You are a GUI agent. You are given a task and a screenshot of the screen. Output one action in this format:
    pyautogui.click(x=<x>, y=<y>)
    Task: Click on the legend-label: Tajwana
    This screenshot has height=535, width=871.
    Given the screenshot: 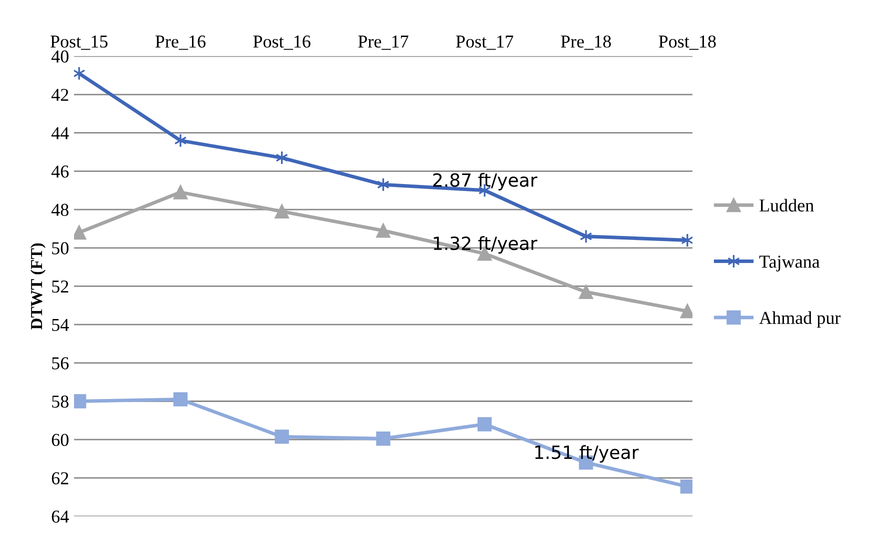 What is the action you would take?
    pyautogui.click(x=789, y=264)
    